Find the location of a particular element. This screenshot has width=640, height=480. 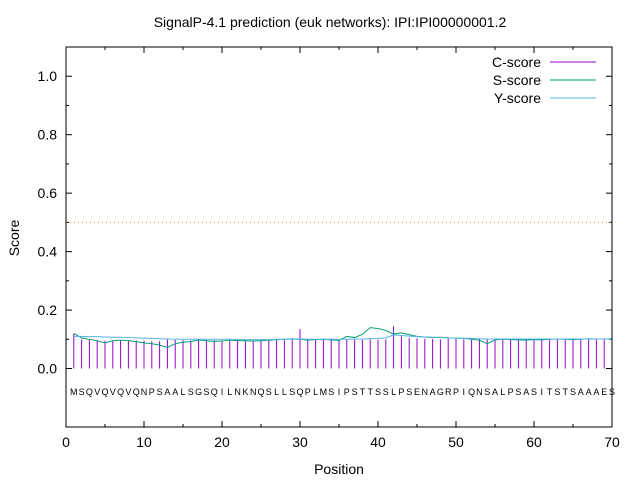

y-tick-label: 0.4 is located at coordinates (48, 252).